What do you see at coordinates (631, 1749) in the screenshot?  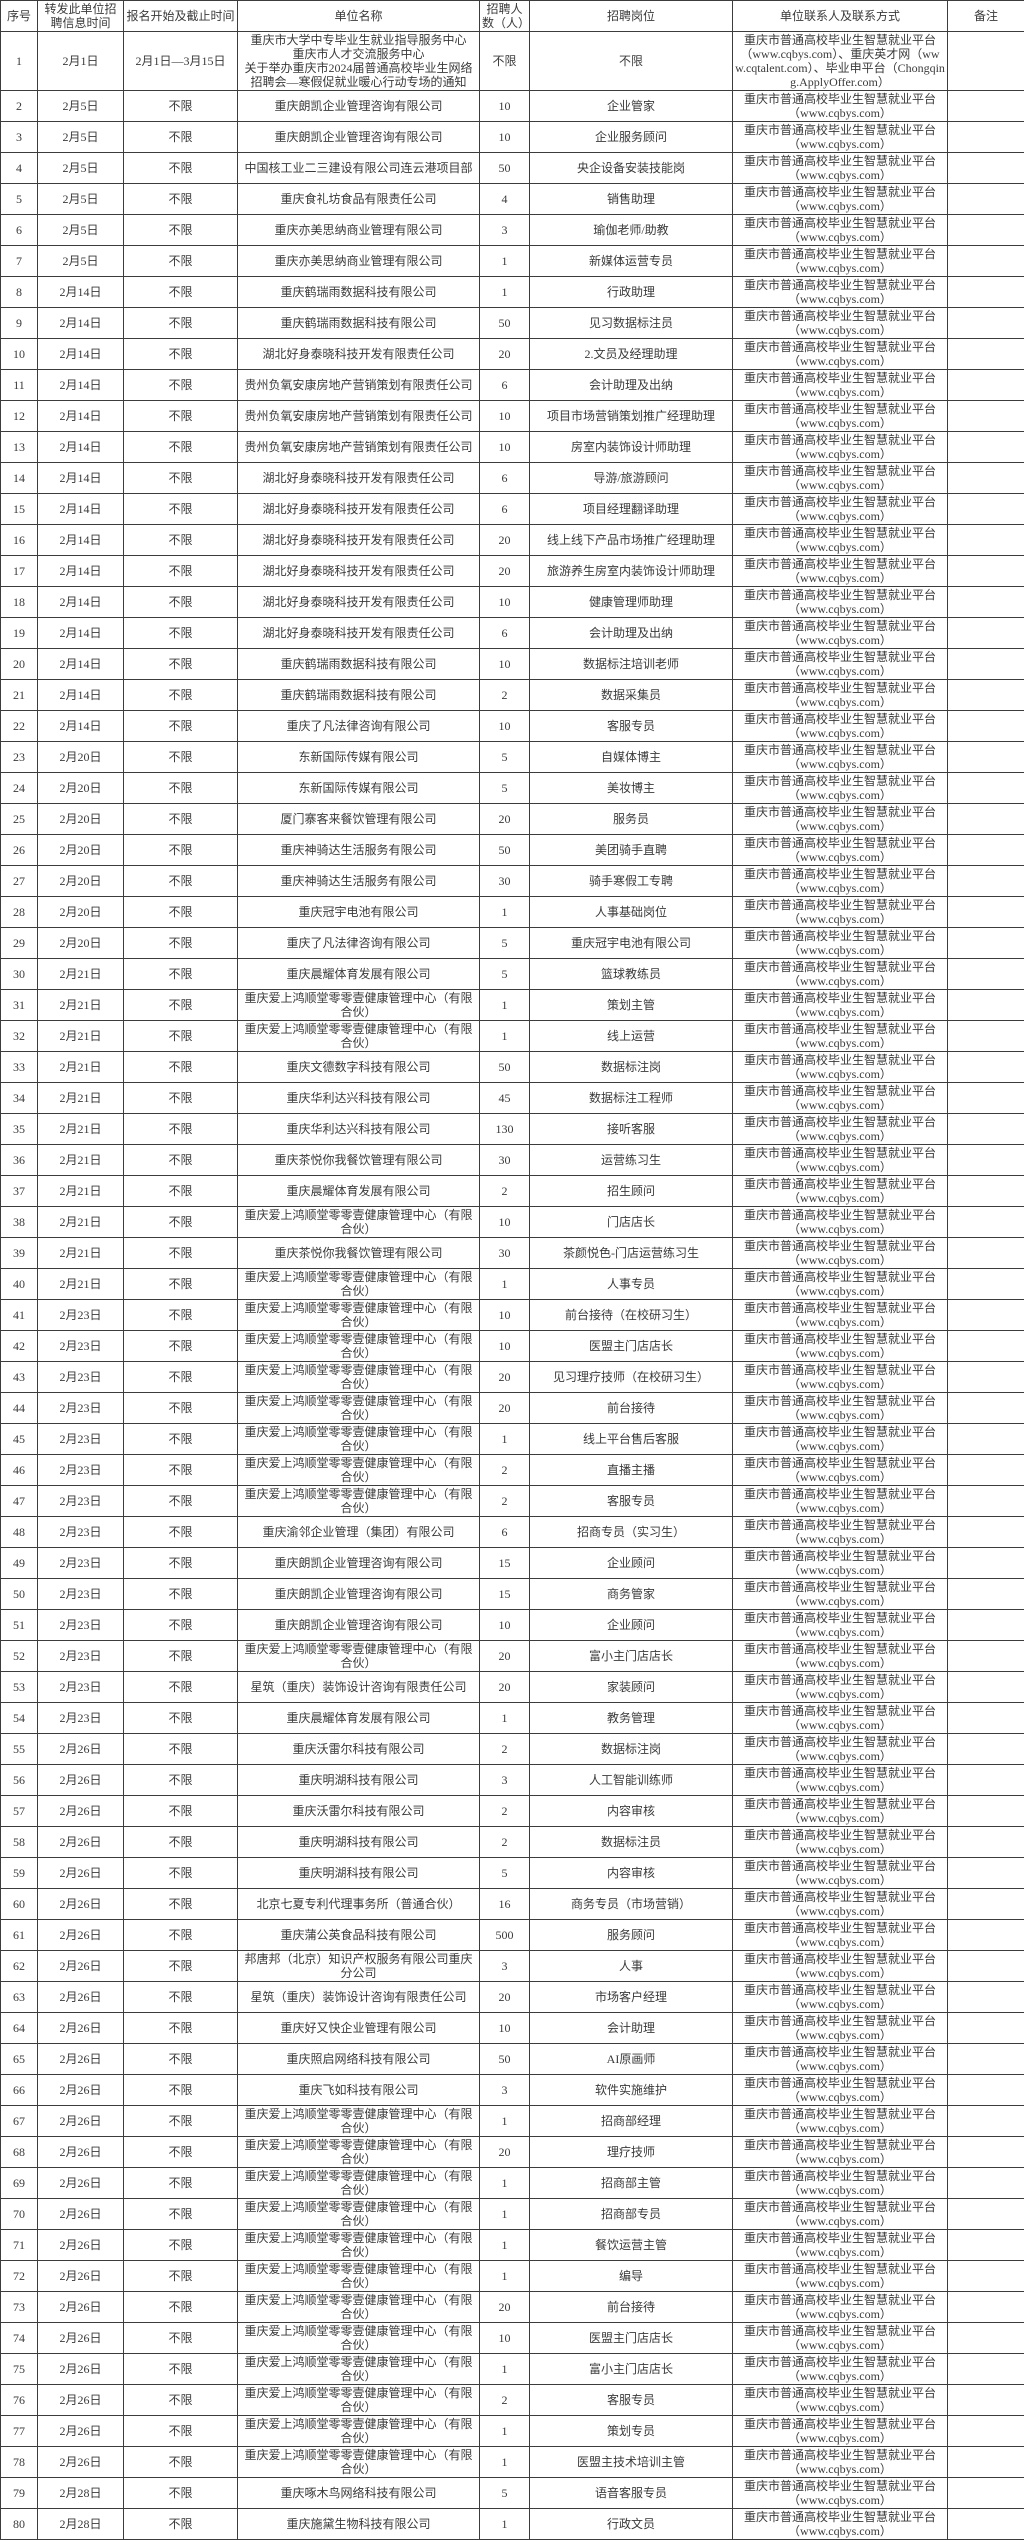 I see `cell-position: 数据标注岗` at bounding box center [631, 1749].